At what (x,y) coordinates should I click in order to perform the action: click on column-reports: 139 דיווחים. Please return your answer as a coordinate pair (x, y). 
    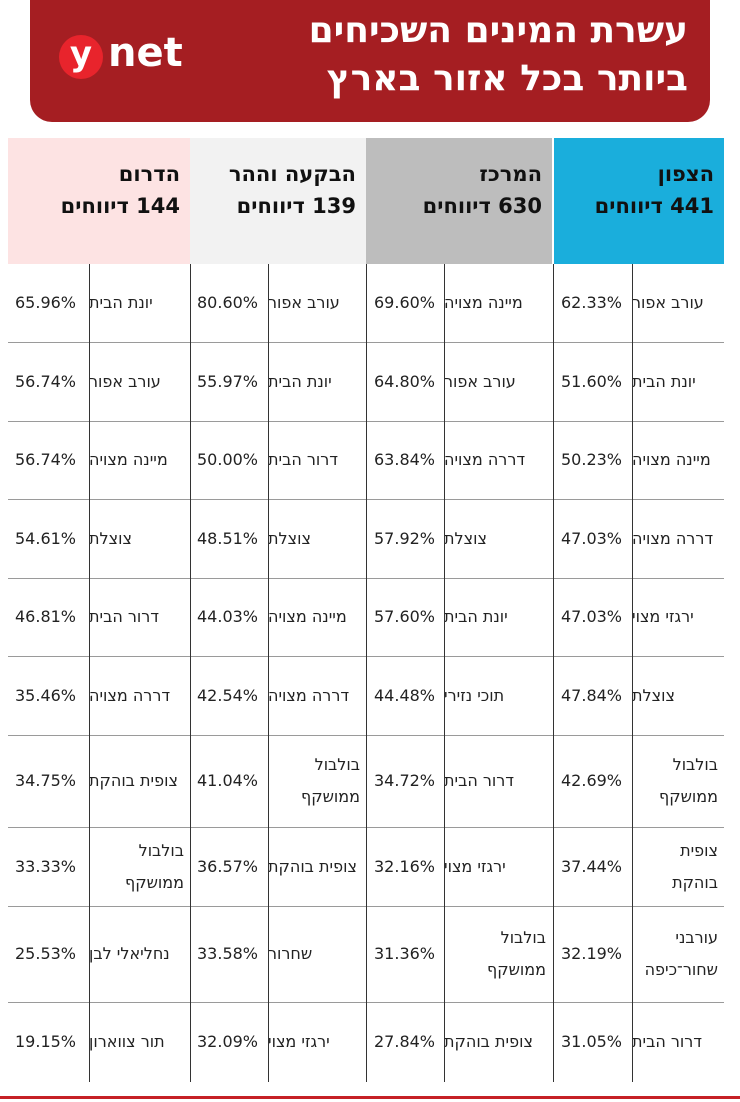
    Looking at the image, I should click on (296, 206).